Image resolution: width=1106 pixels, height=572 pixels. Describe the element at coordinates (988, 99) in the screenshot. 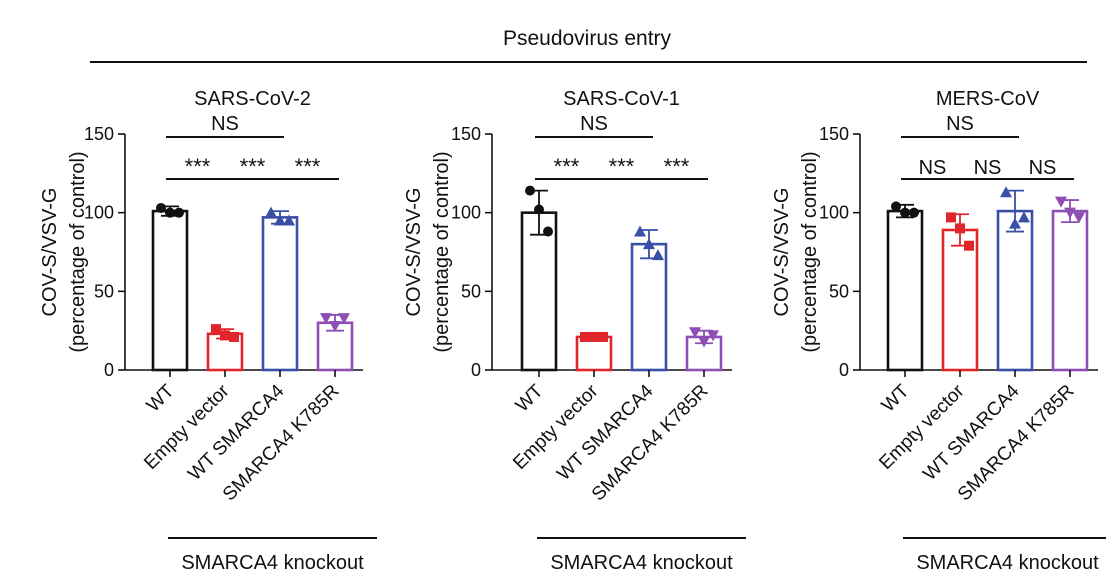

I see `chart-title: MERS-CoV` at that location.